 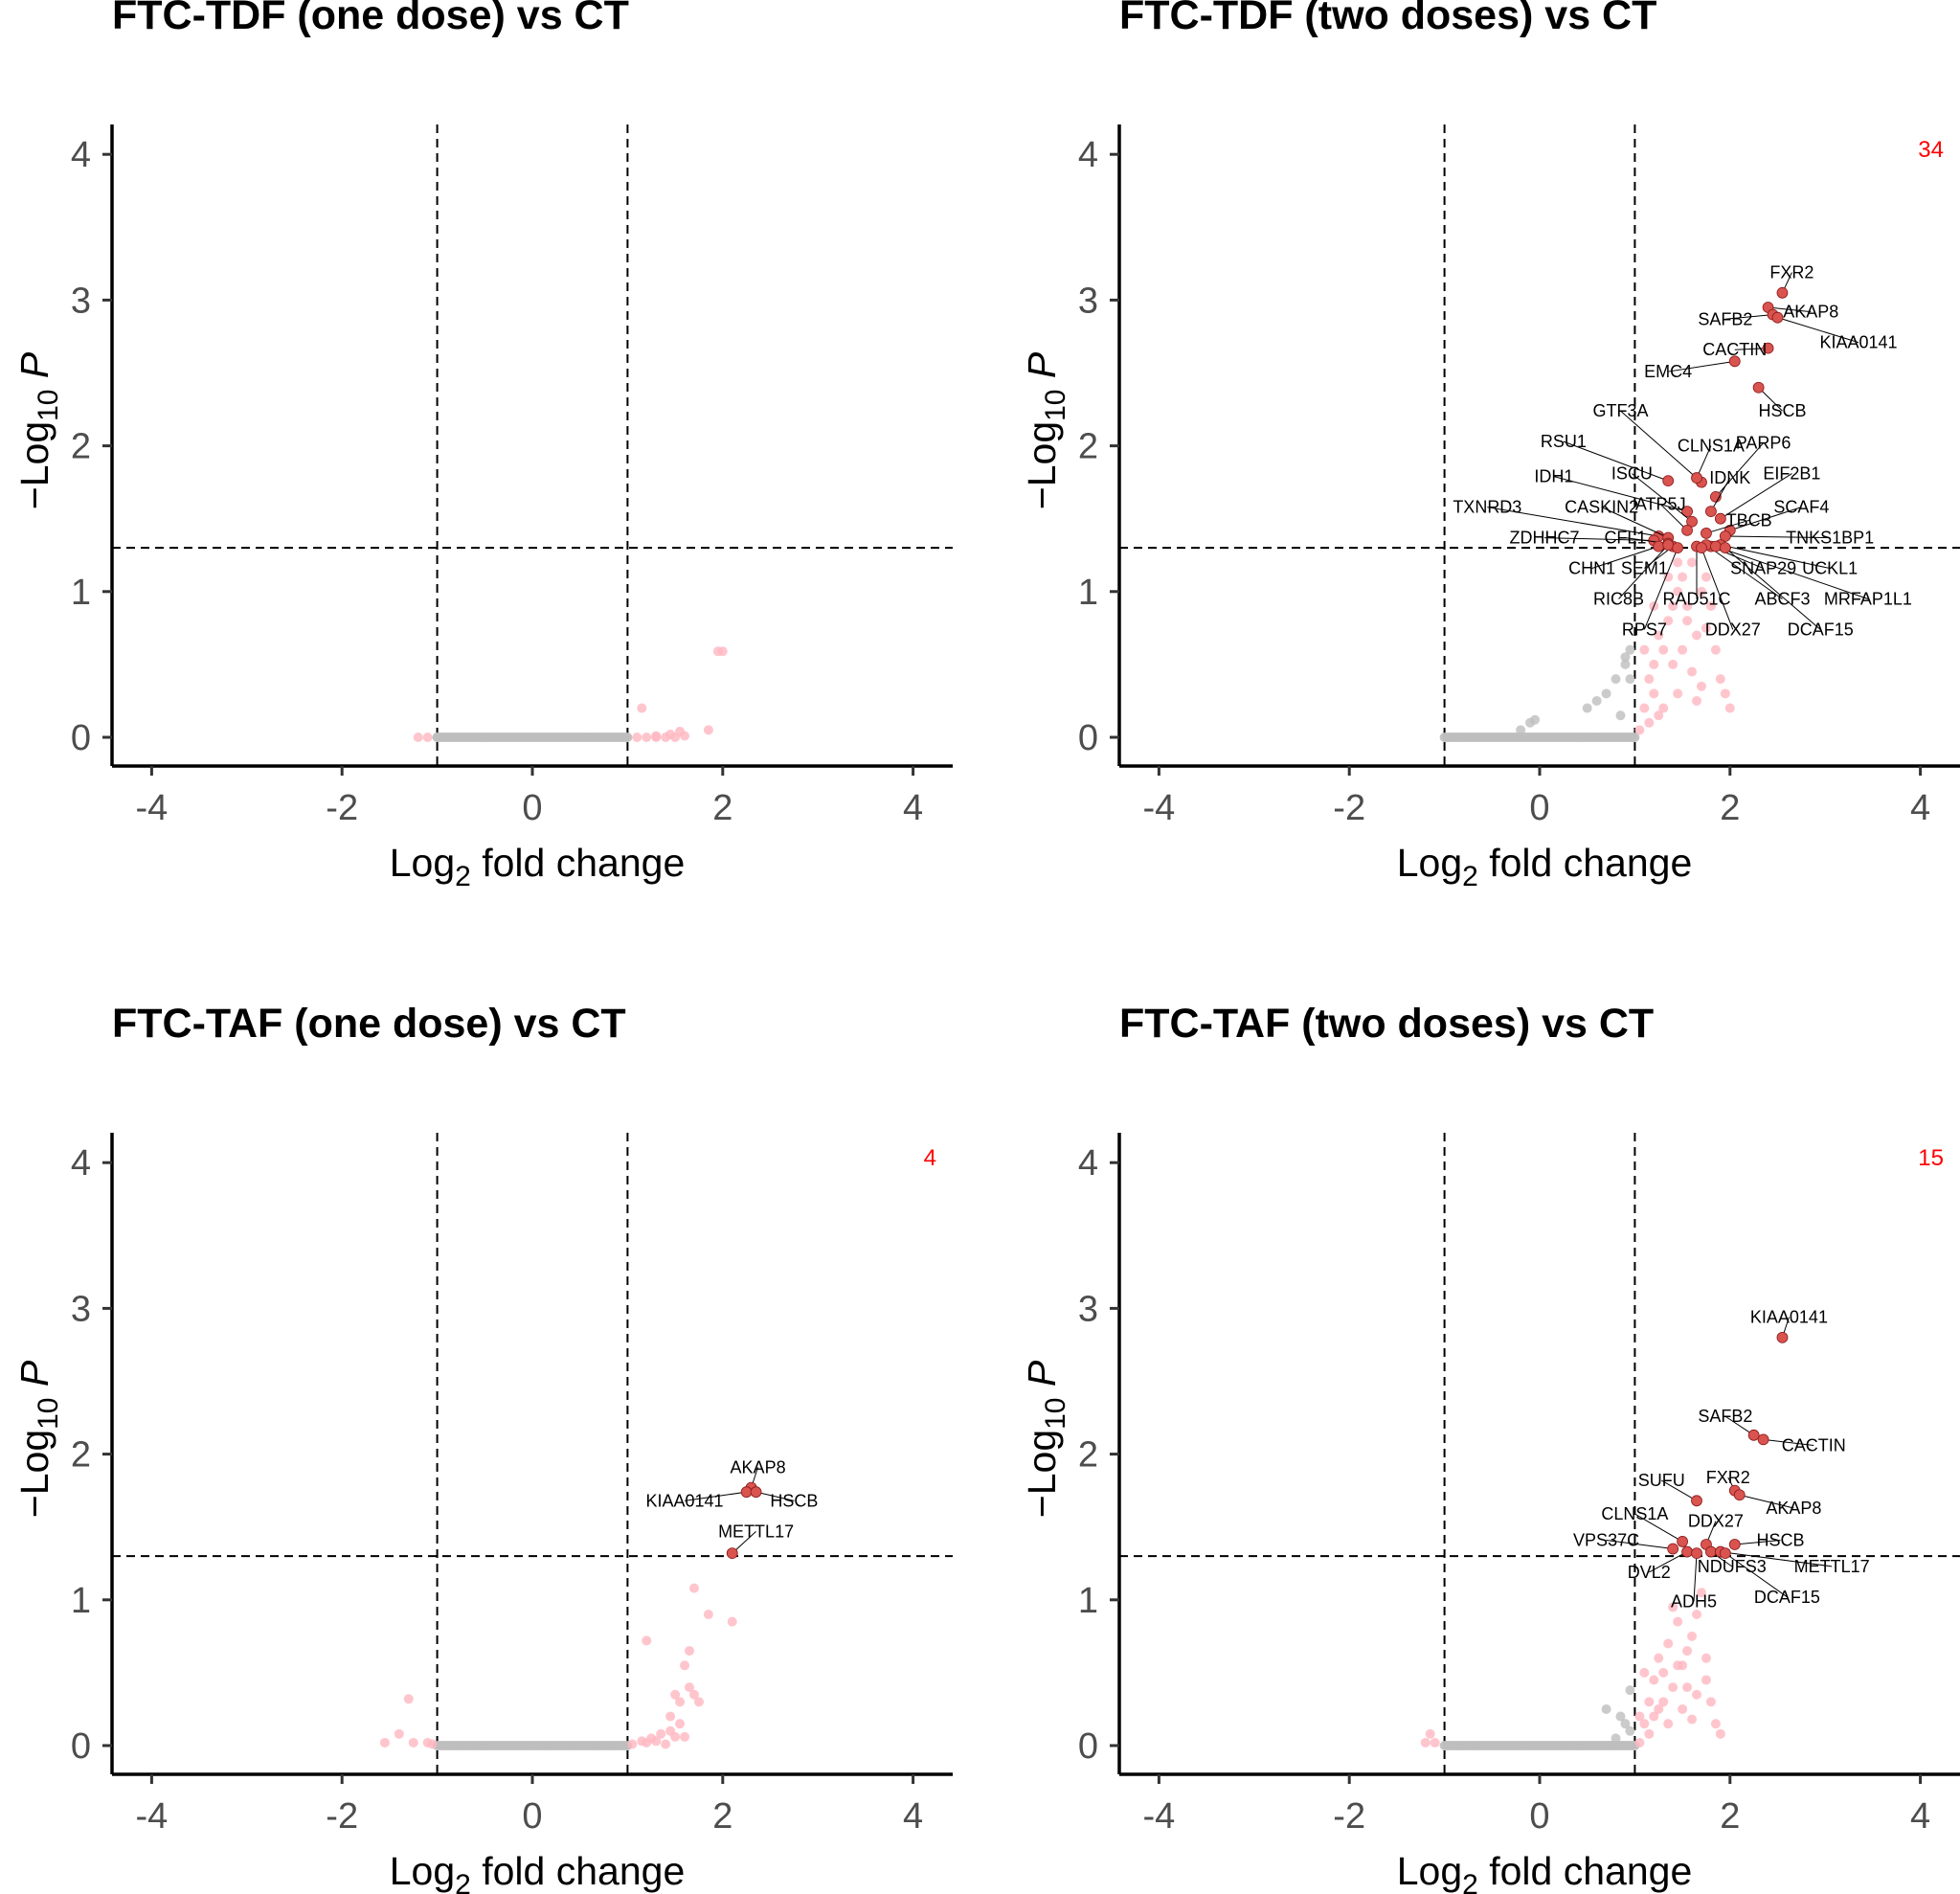 I want to click on gene-label: RSU1, so click(x=1564, y=442).